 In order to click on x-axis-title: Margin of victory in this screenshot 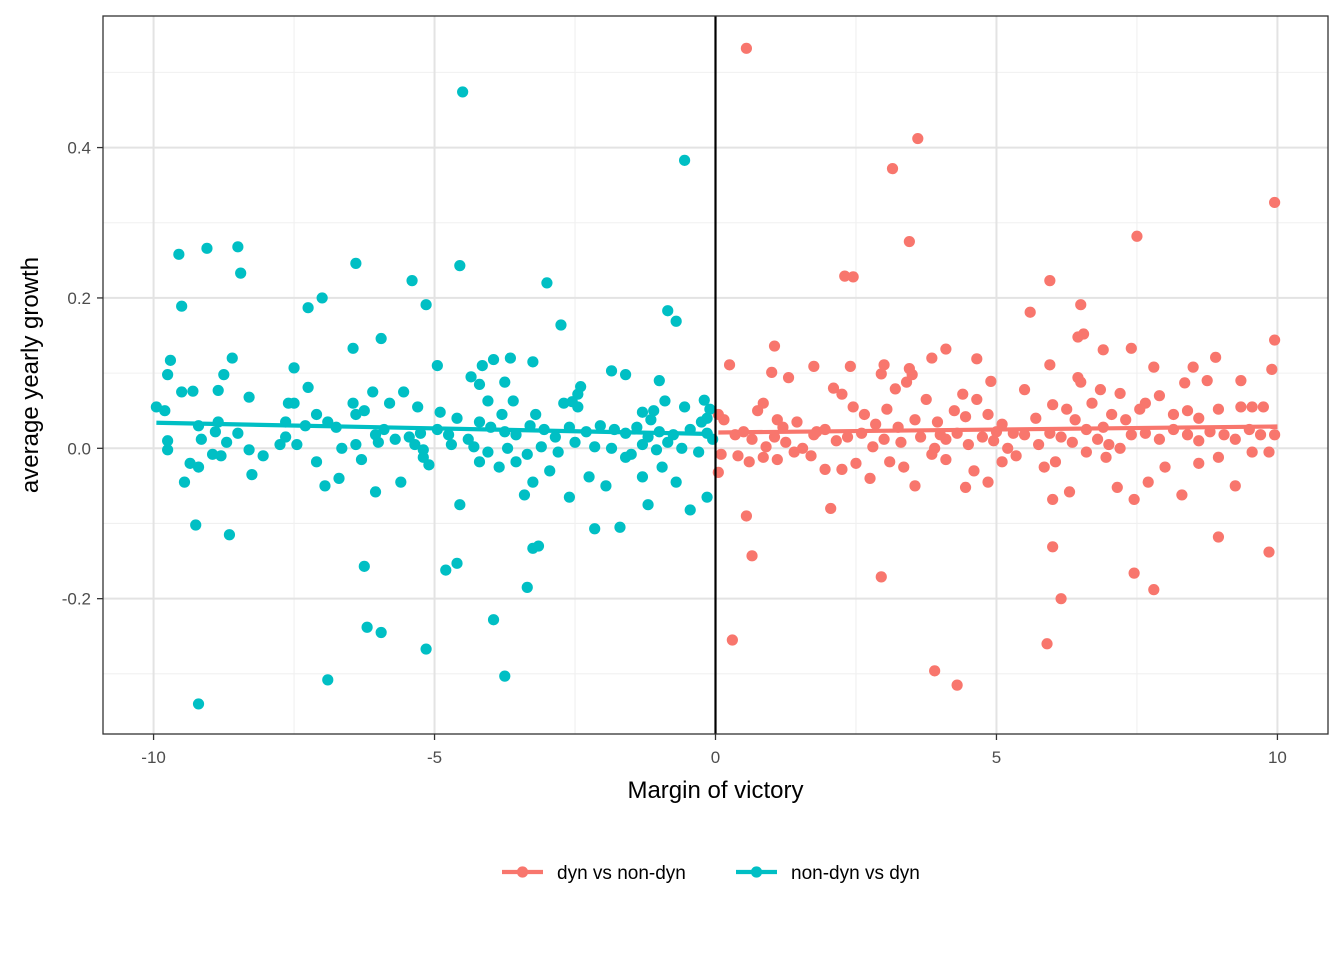, I will do `click(715, 790)`.